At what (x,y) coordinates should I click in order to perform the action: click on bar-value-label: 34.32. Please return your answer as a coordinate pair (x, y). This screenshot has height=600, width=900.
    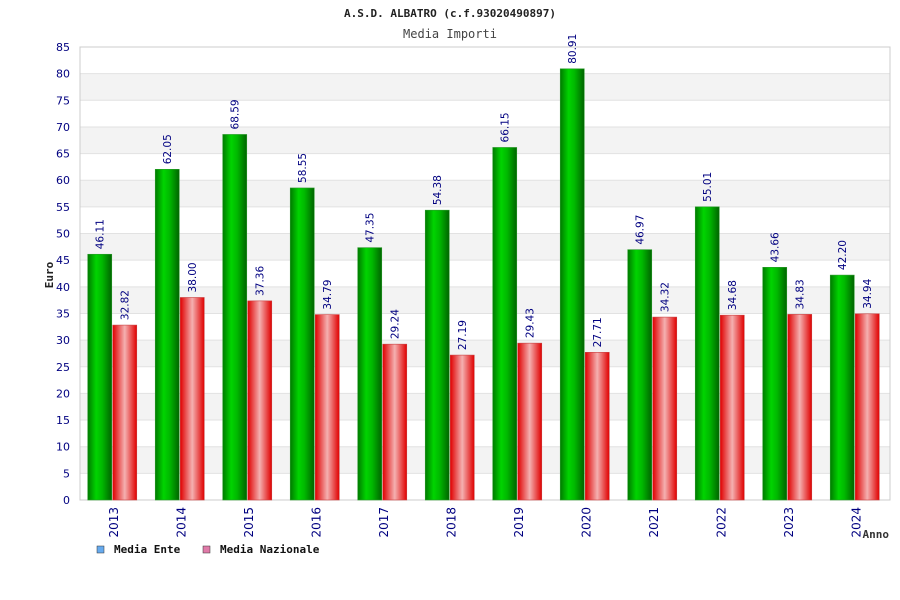
    Looking at the image, I should click on (666, 297).